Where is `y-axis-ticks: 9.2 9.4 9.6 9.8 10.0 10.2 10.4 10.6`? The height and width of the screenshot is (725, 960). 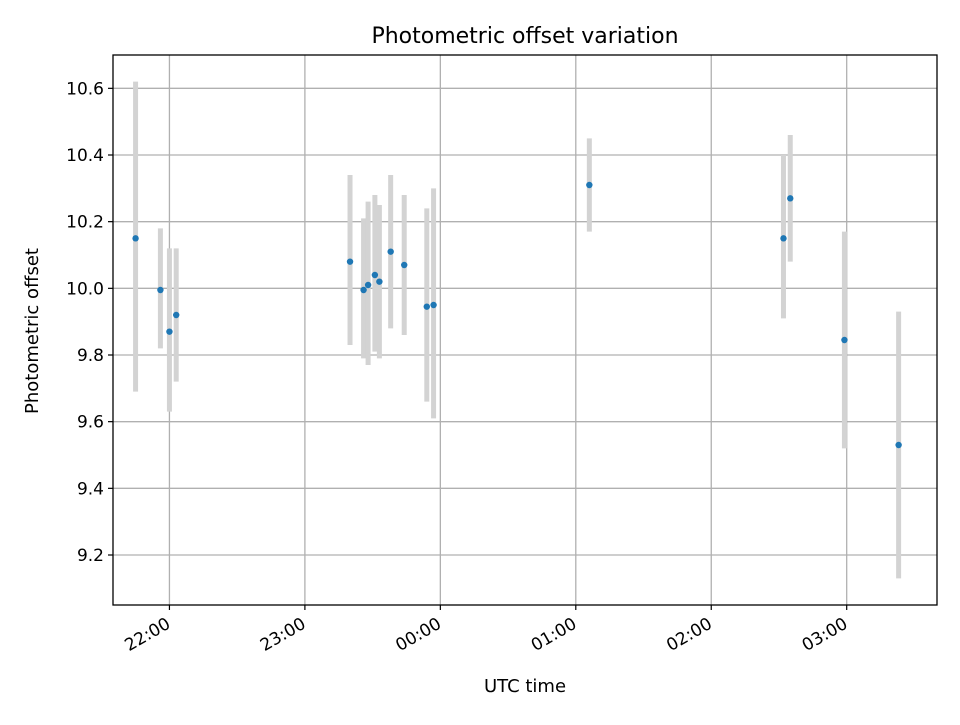 y-axis-ticks: 9.2 9.4 9.6 9.8 10.0 10.2 10.4 10.6 is located at coordinates (89, 322).